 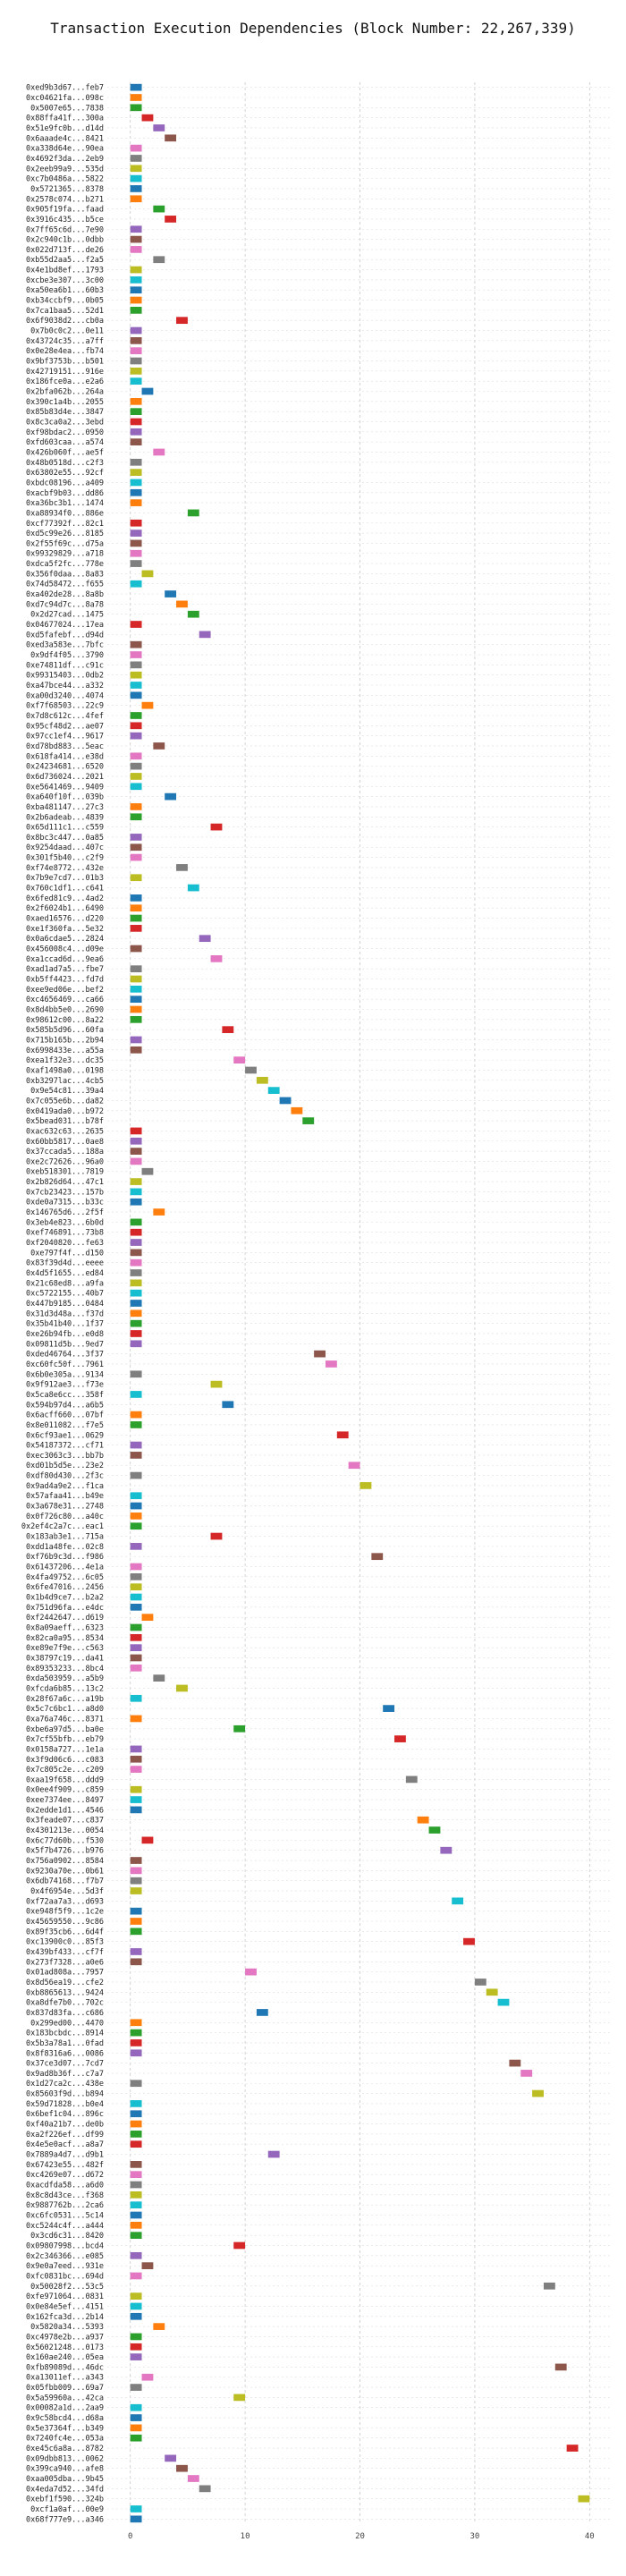 I want to click on y-tick-label: 0xed9b3d67...feb7, so click(x=65, y=88).